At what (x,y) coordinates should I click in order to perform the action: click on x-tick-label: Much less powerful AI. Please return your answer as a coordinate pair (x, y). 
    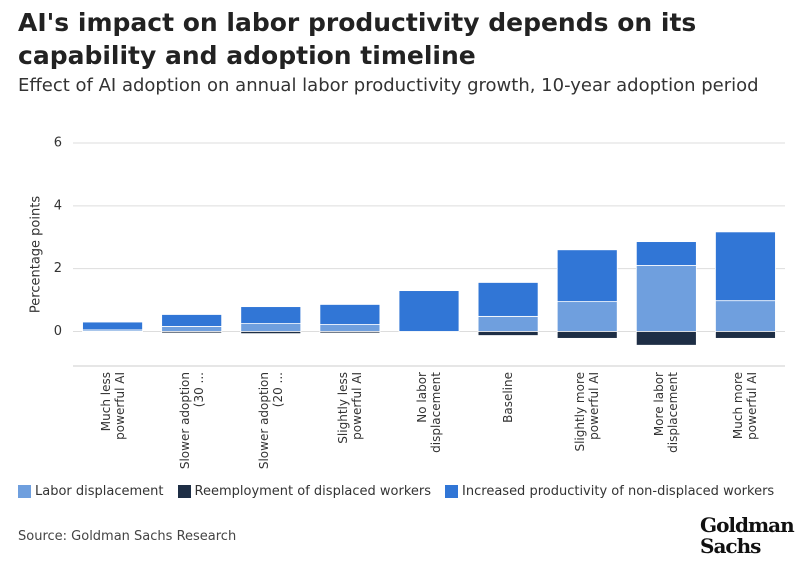
    Looking at the image, I should click on (112, 406).